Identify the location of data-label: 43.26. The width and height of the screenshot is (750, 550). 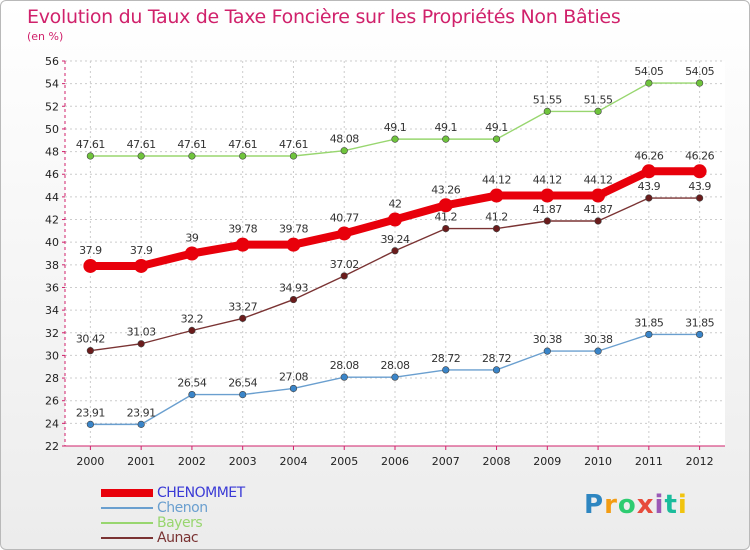
(445, 189).